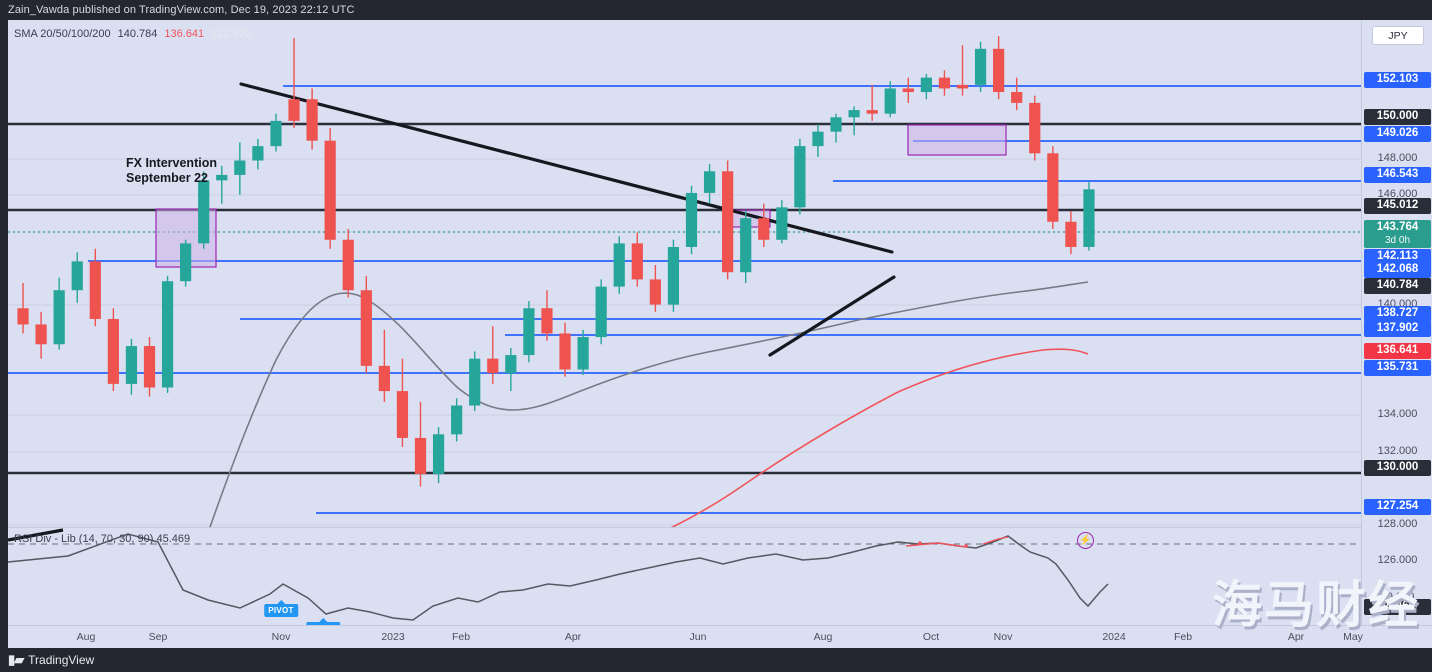 This screenshot has height=672, width=1432. What do you see at coordinates (1397, 175) in the screenshot?
I see `price-tag: 146.543` at bounding box center [1397, 175].